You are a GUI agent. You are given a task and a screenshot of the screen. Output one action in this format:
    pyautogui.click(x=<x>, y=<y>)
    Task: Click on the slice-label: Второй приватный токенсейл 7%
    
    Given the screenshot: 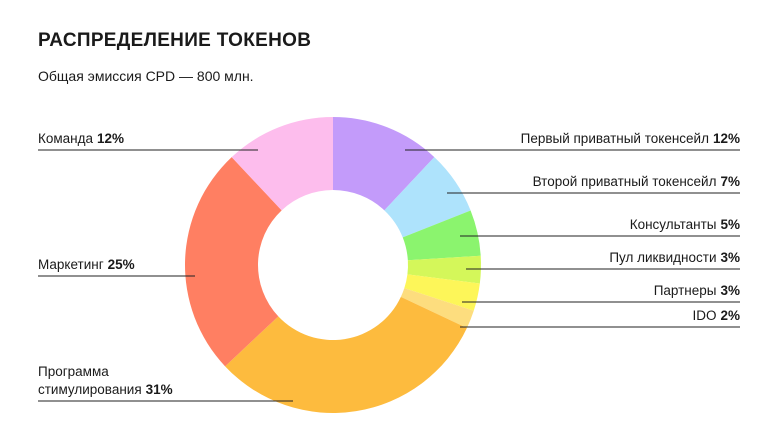 What is the action you would take?
    pyautogui.click(x=636, y=182)
    